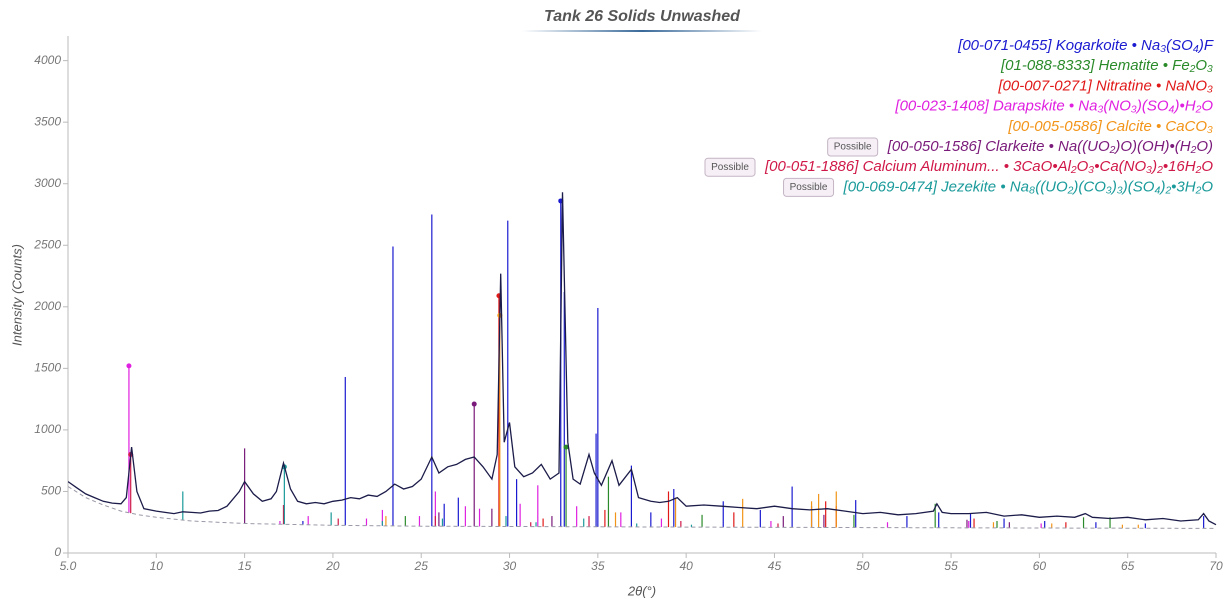 Image resolution: width=1228 pixels, height=601 pixels. I want to click on x-tick-label: 45, so click(775, 566).